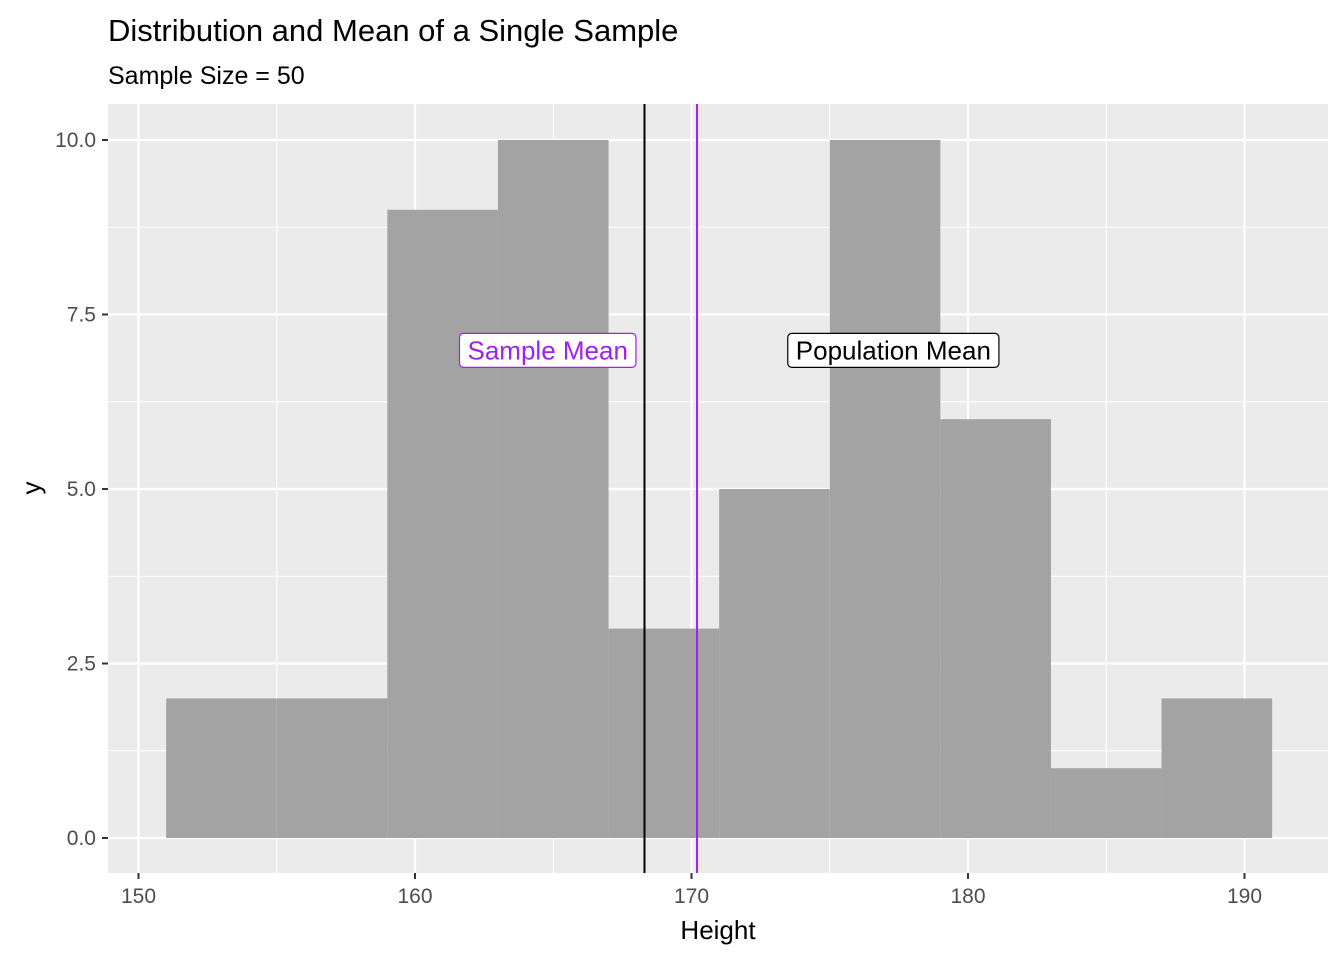 This screenshot has height=960, width=1344. Describe the element at coordinates (75, 140) in the screenshot. I see `y-tick-label: 10.0` at that location.